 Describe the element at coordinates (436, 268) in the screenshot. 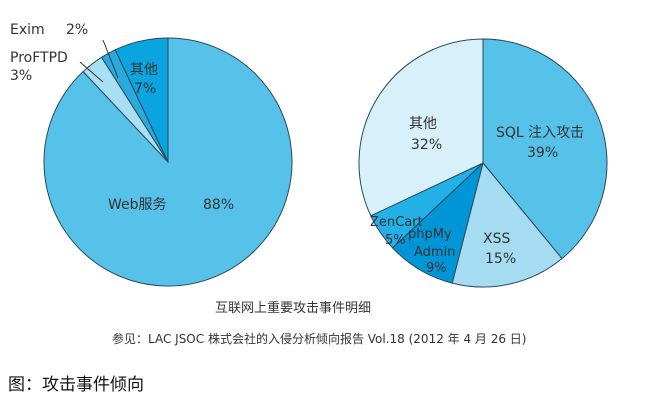

I see `value-phpmyadmin: 9%` at that location.